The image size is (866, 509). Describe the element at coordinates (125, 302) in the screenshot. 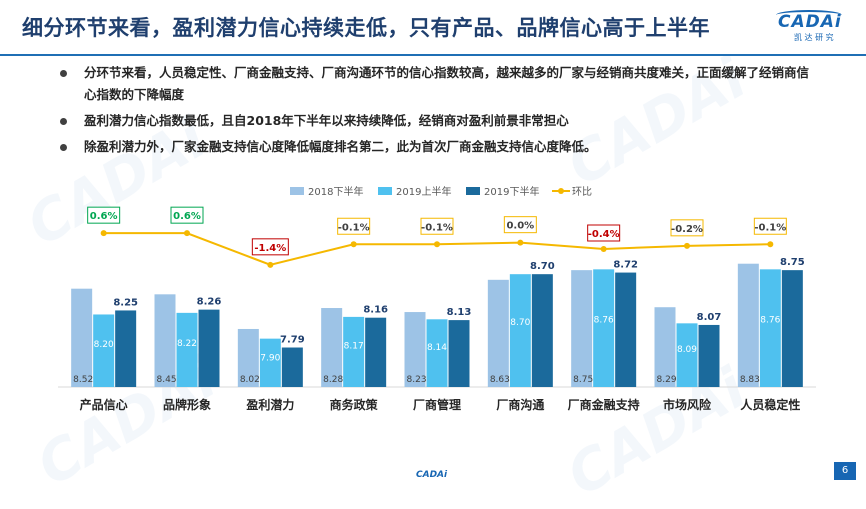

I see `bar-value-label: 8.25` at that location.